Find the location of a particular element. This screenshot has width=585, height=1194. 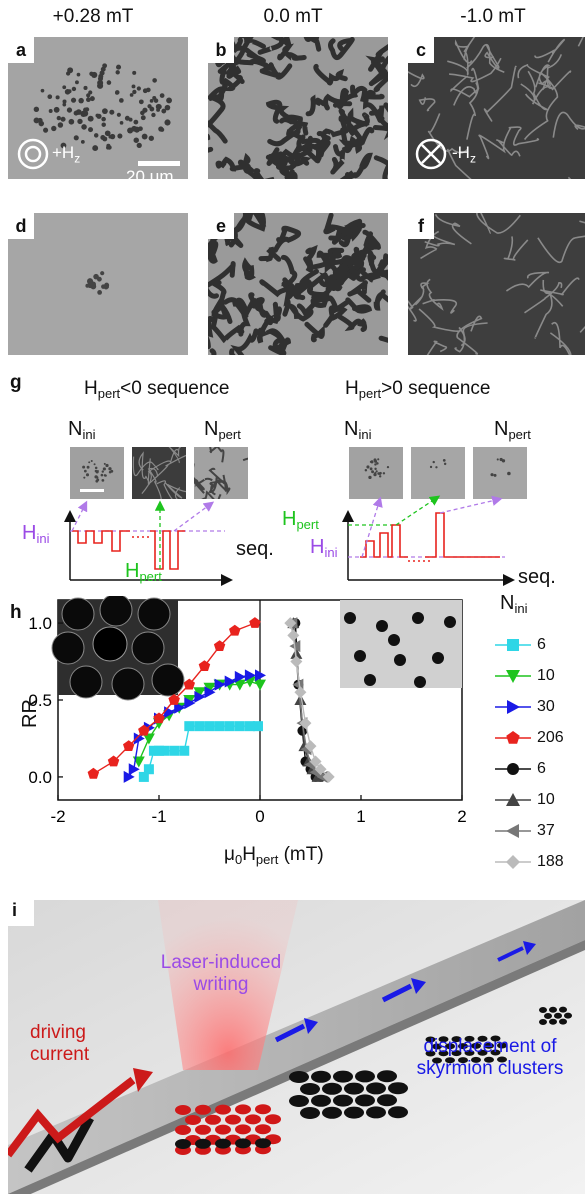

h-ini-label-right: Hini is located at coordinates (324, 548).